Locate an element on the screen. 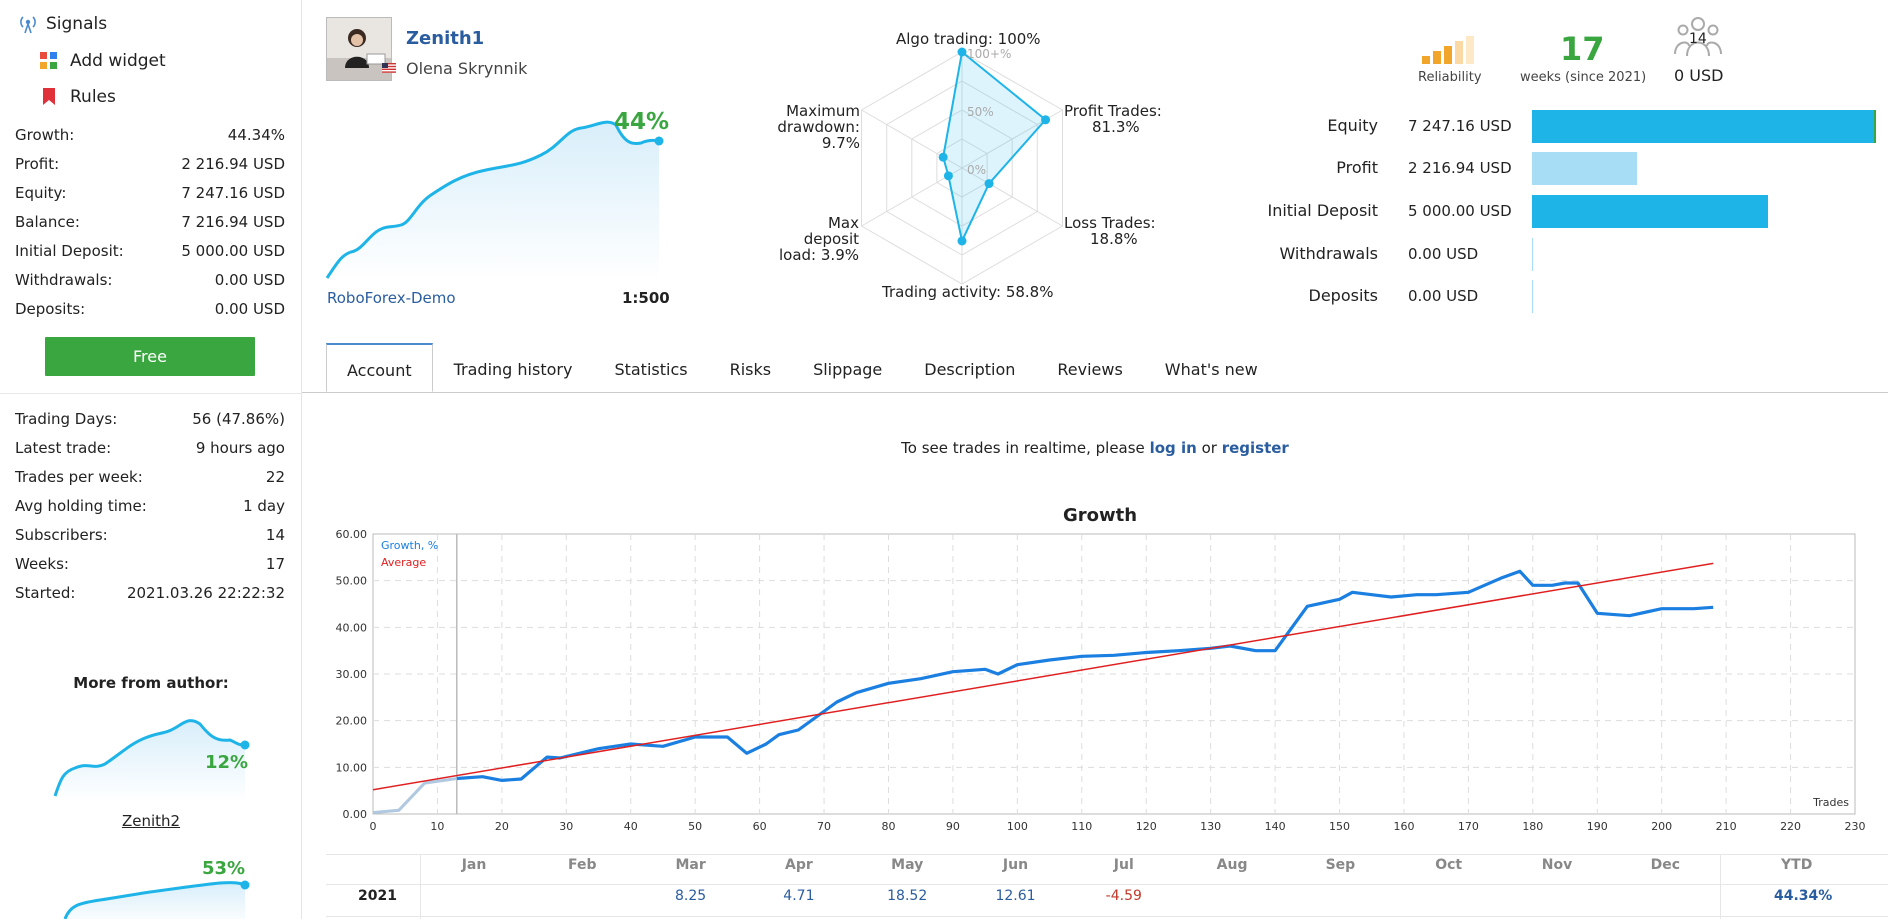  chart-x-tick: 120 is located at coordinates (1146, 826).